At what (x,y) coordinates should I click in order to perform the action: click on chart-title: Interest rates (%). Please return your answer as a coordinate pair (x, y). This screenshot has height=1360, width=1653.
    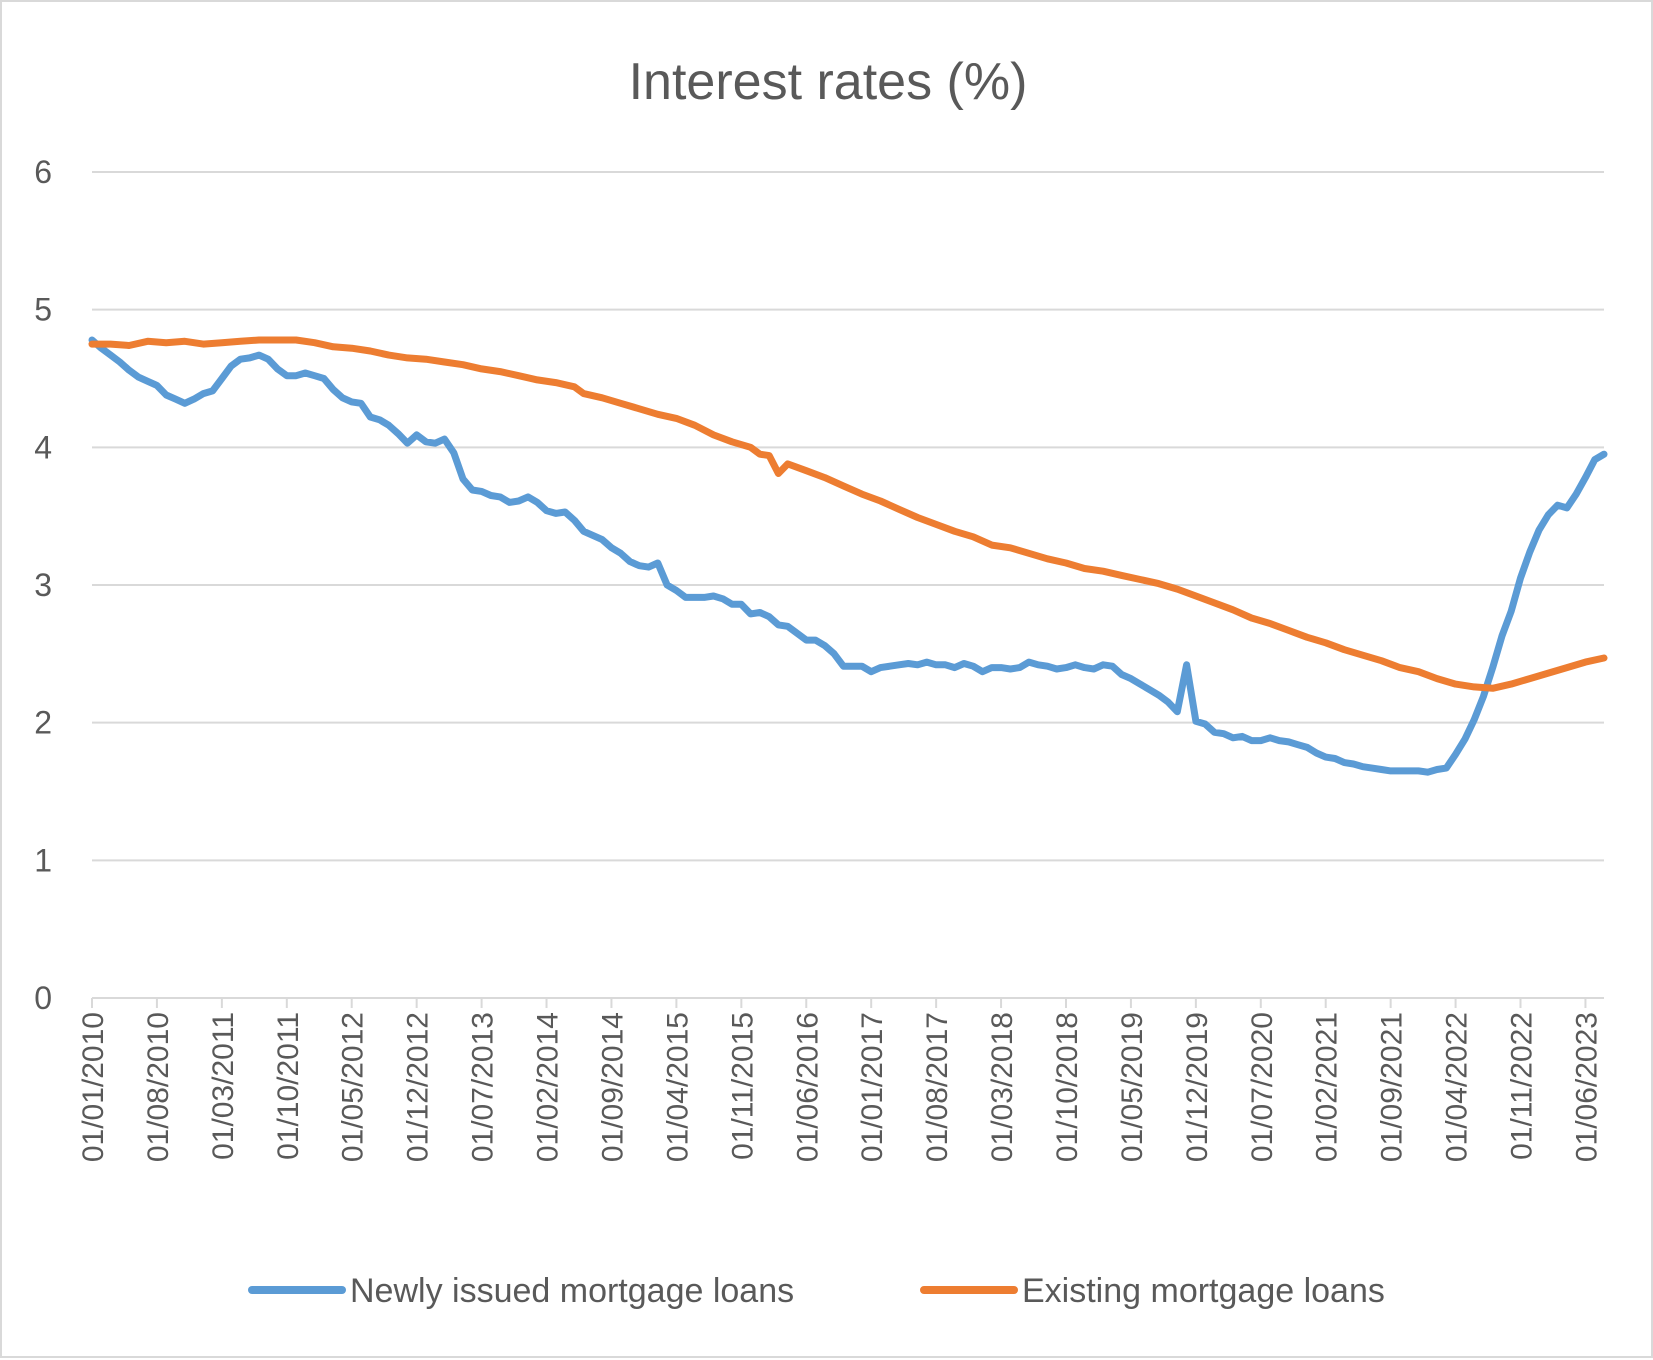
    Looking at the image, I should click on (828, 82).